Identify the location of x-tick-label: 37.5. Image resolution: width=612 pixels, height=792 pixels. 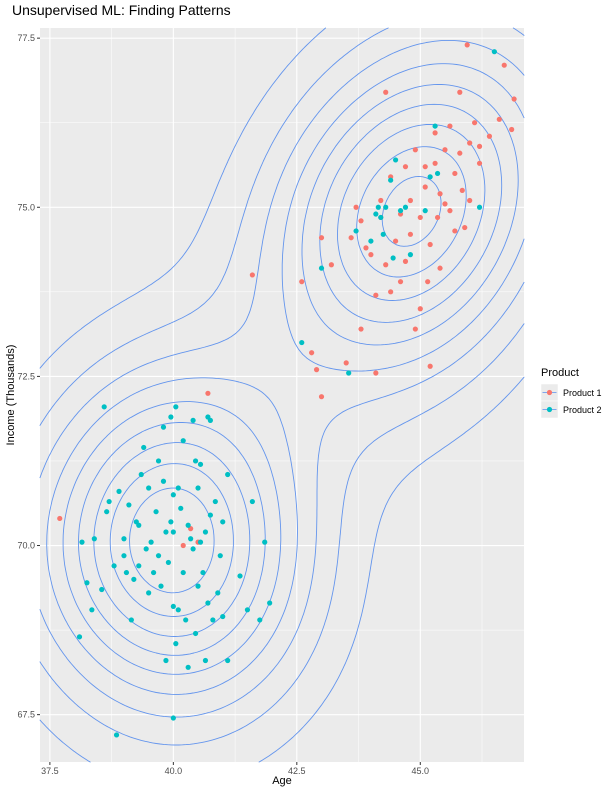
(50, 771).